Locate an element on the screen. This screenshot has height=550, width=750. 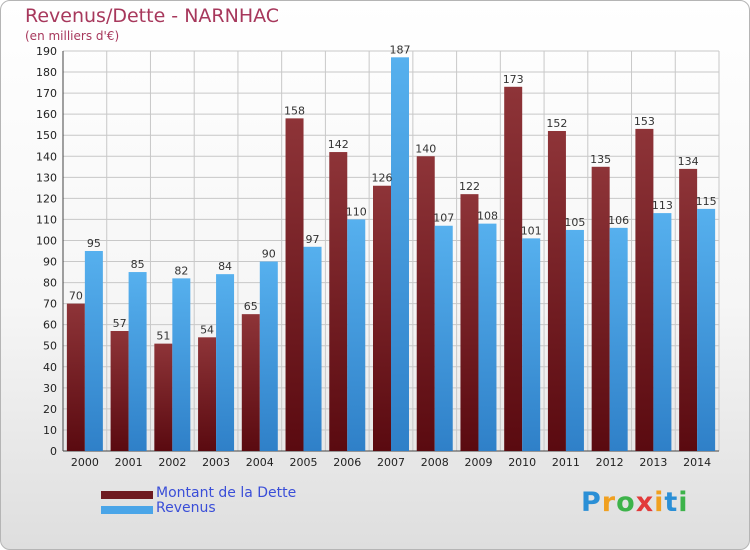
x-tick-label: 2011 is located at coordinates (566, 462).